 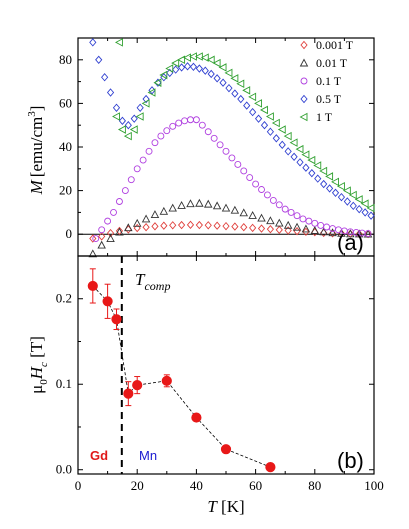 I want to click on panel-b-xtick-label-5: 100, so click(x=374, y=485).